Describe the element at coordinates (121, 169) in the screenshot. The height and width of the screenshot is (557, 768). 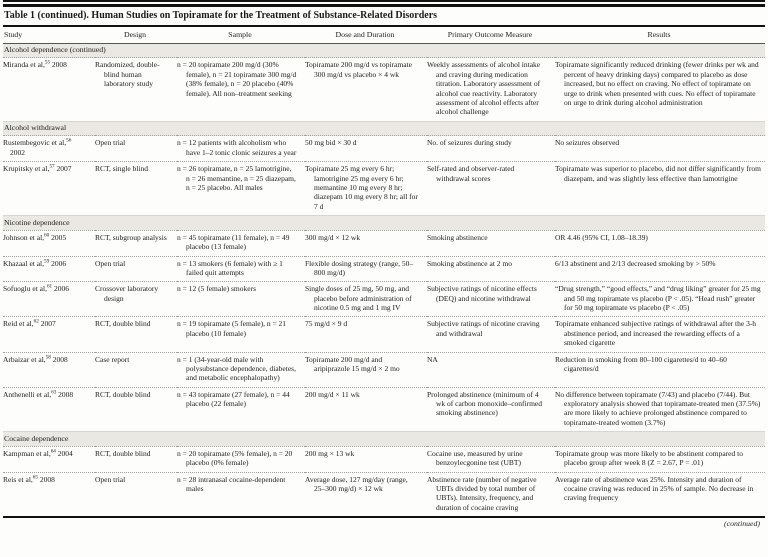
I see `cell-design: RCT, single blind` at that location.